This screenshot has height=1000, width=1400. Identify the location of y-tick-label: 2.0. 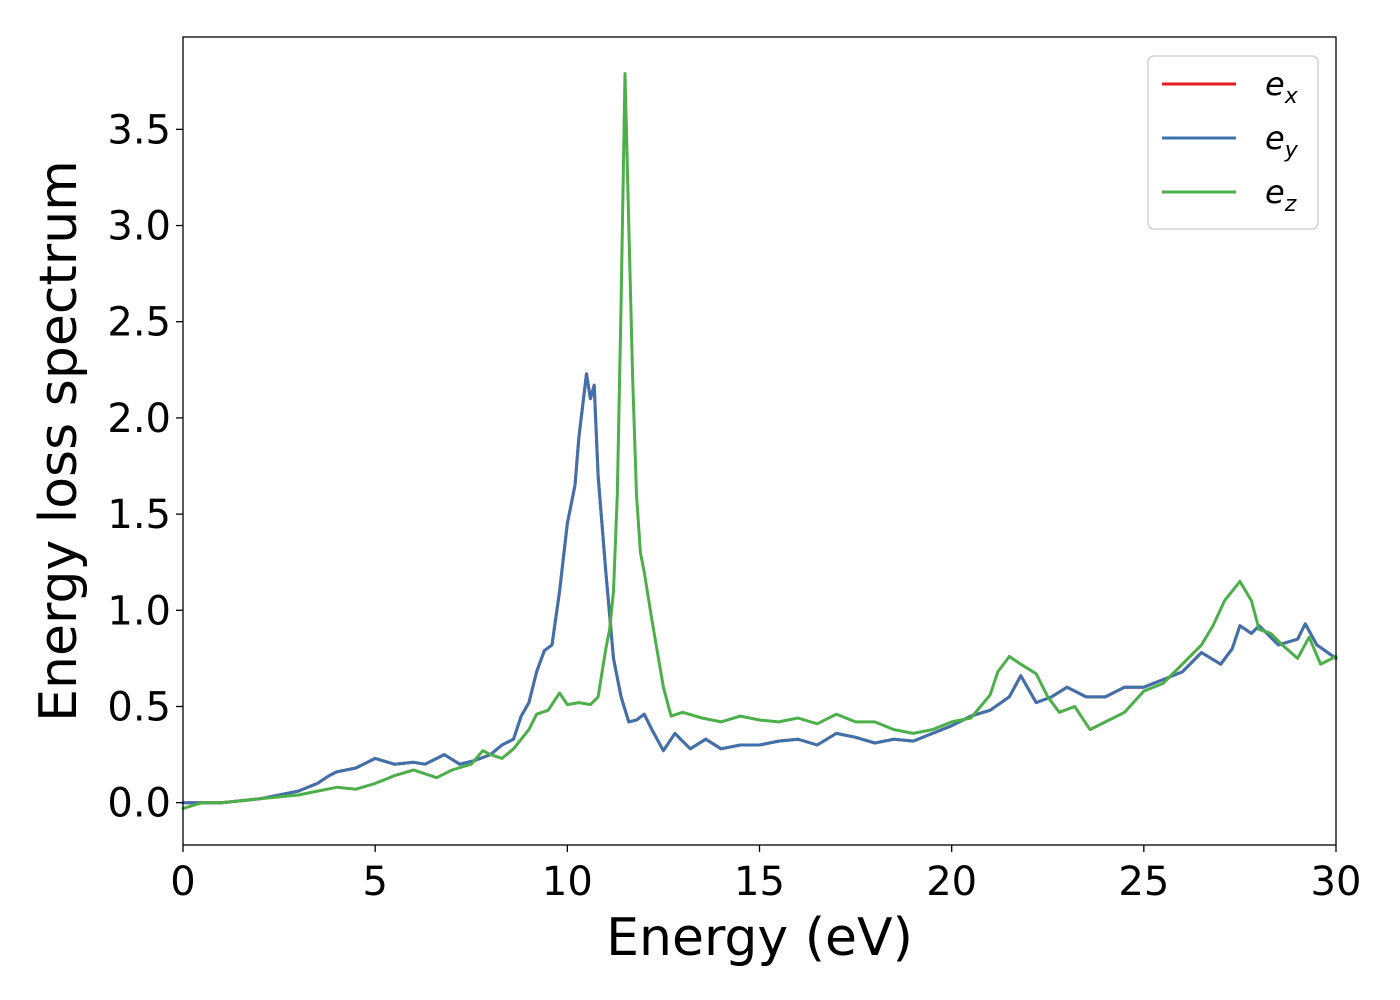
(139, 419).